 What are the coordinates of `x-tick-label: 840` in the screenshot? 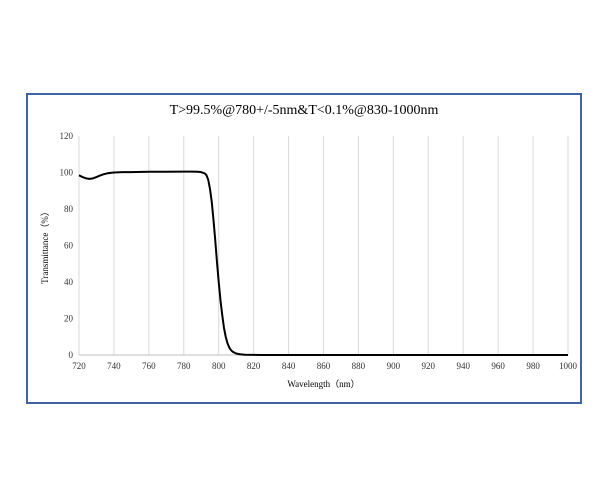 It's located at (289, 366).